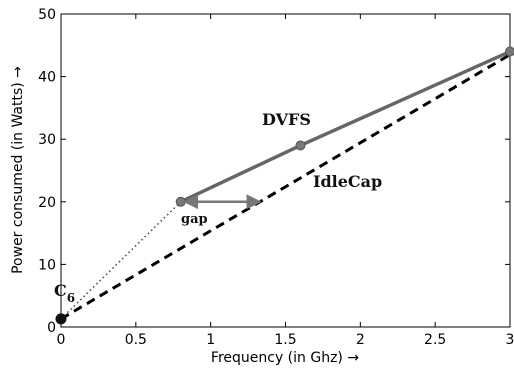 The height and width of the screenshot is (369, 514). I want to click on x-tick-label: 0.5, so click(136, 340).